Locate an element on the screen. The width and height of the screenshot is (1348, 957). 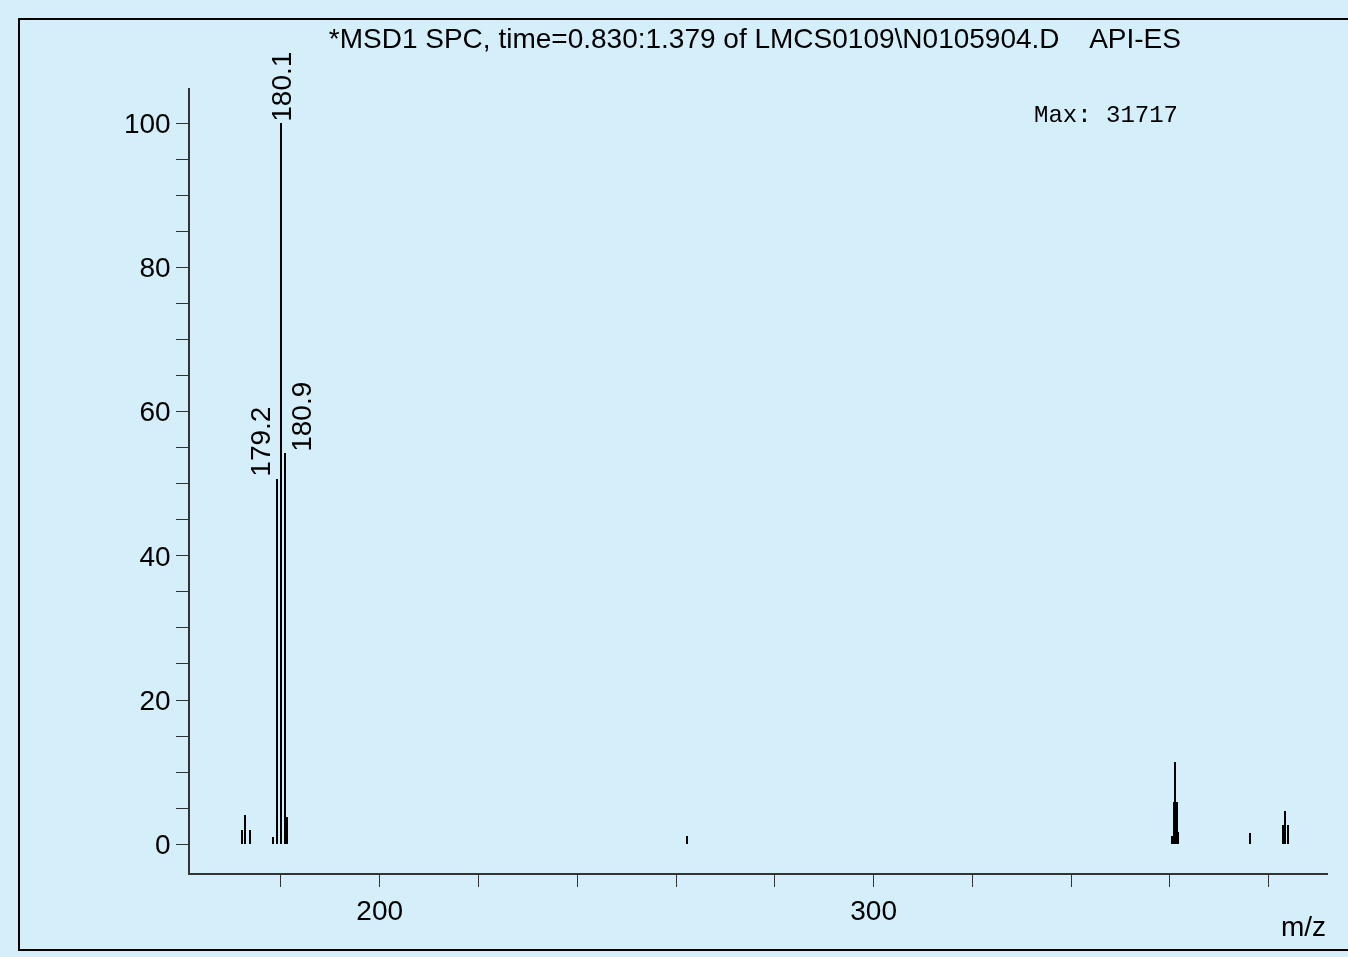
annotation: 180.9 is located at coordinates (301, 416).